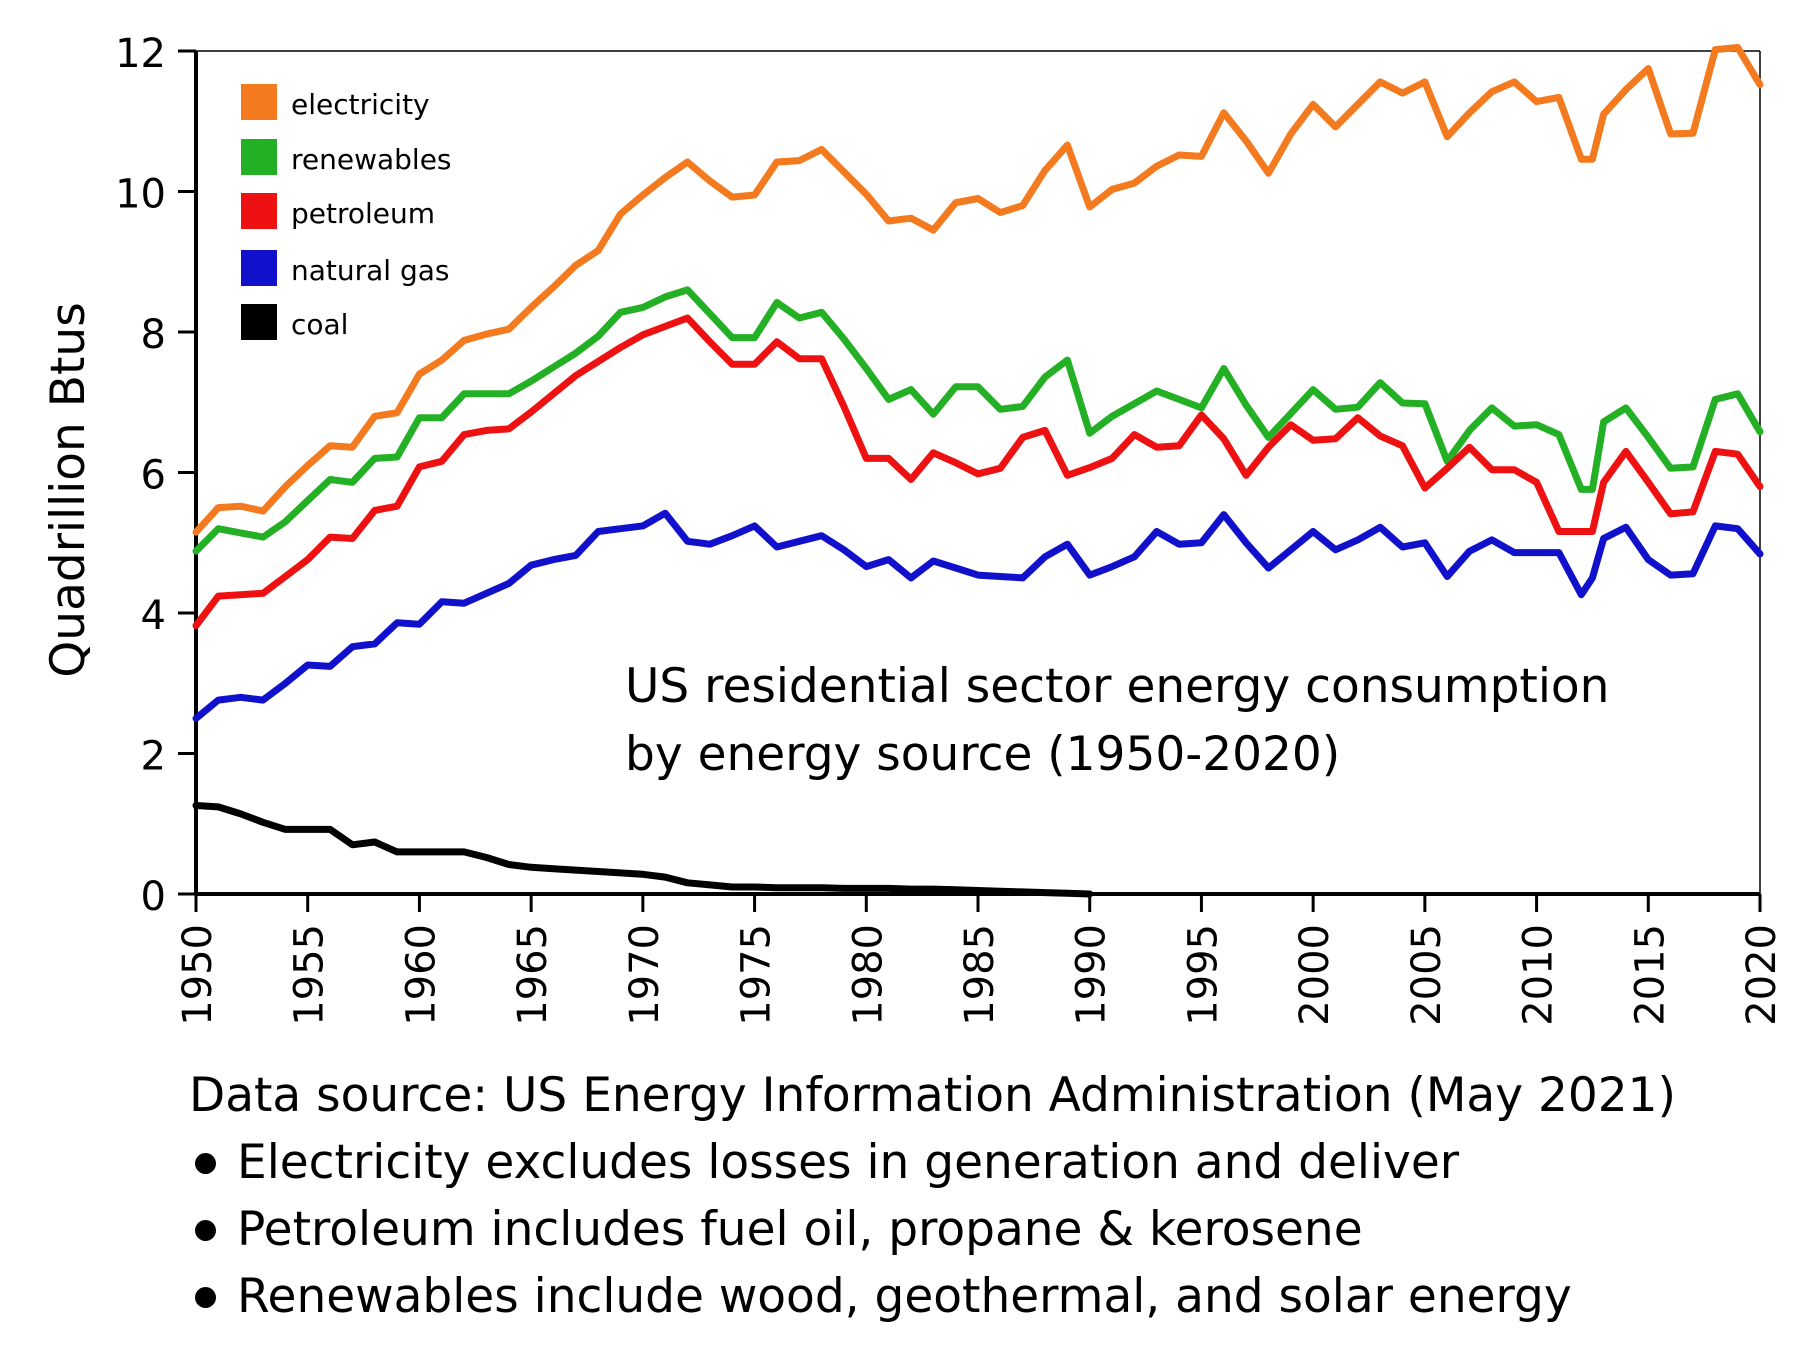  Describe the element at coordinates (1203, 975) in the screenshot. I see `x-tick-label: 1995` at that location.